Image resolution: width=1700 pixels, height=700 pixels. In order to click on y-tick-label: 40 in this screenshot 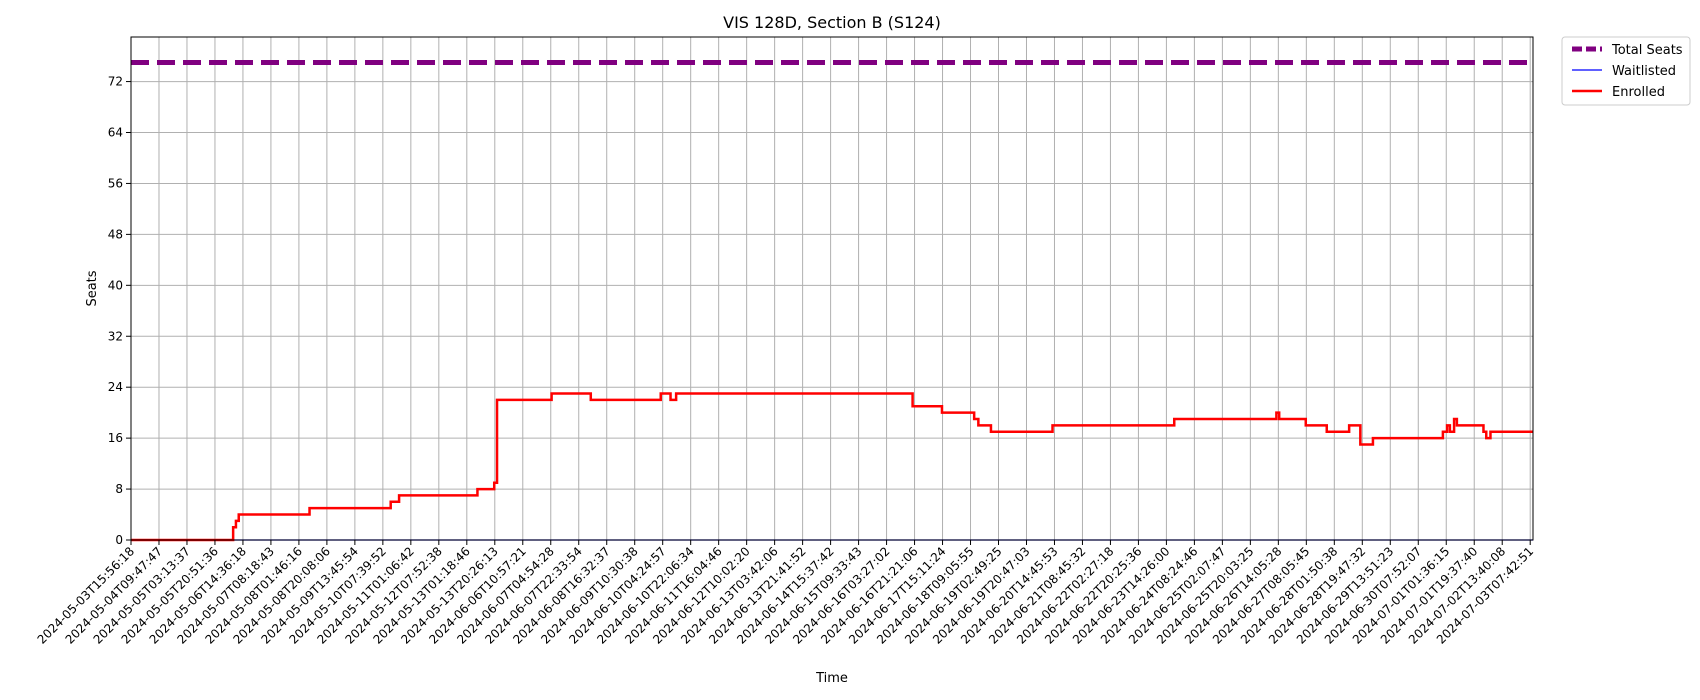, I will do `click(115, 285)`.